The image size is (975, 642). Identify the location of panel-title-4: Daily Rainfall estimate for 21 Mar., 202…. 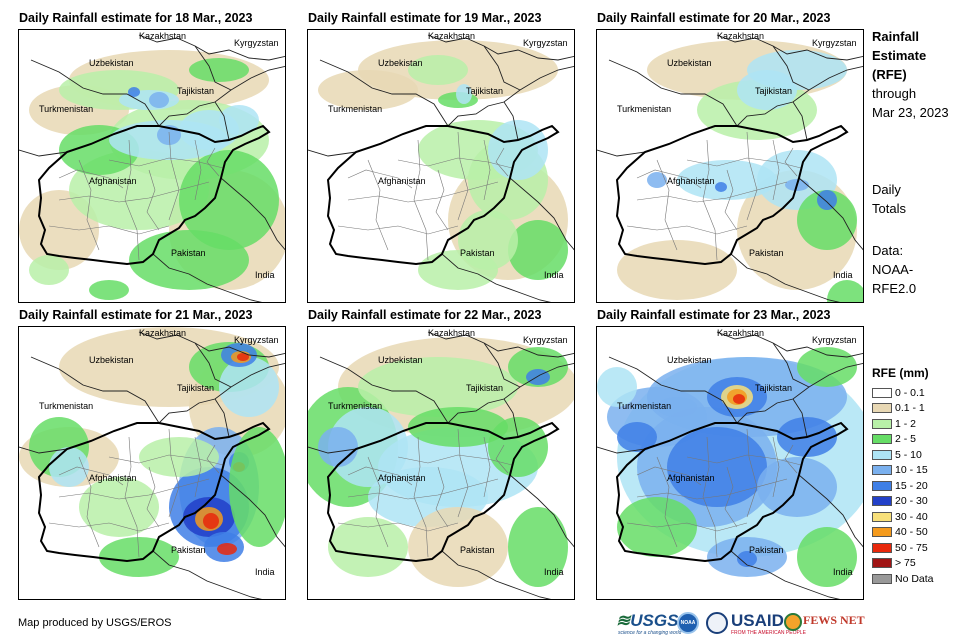
(136, 315).